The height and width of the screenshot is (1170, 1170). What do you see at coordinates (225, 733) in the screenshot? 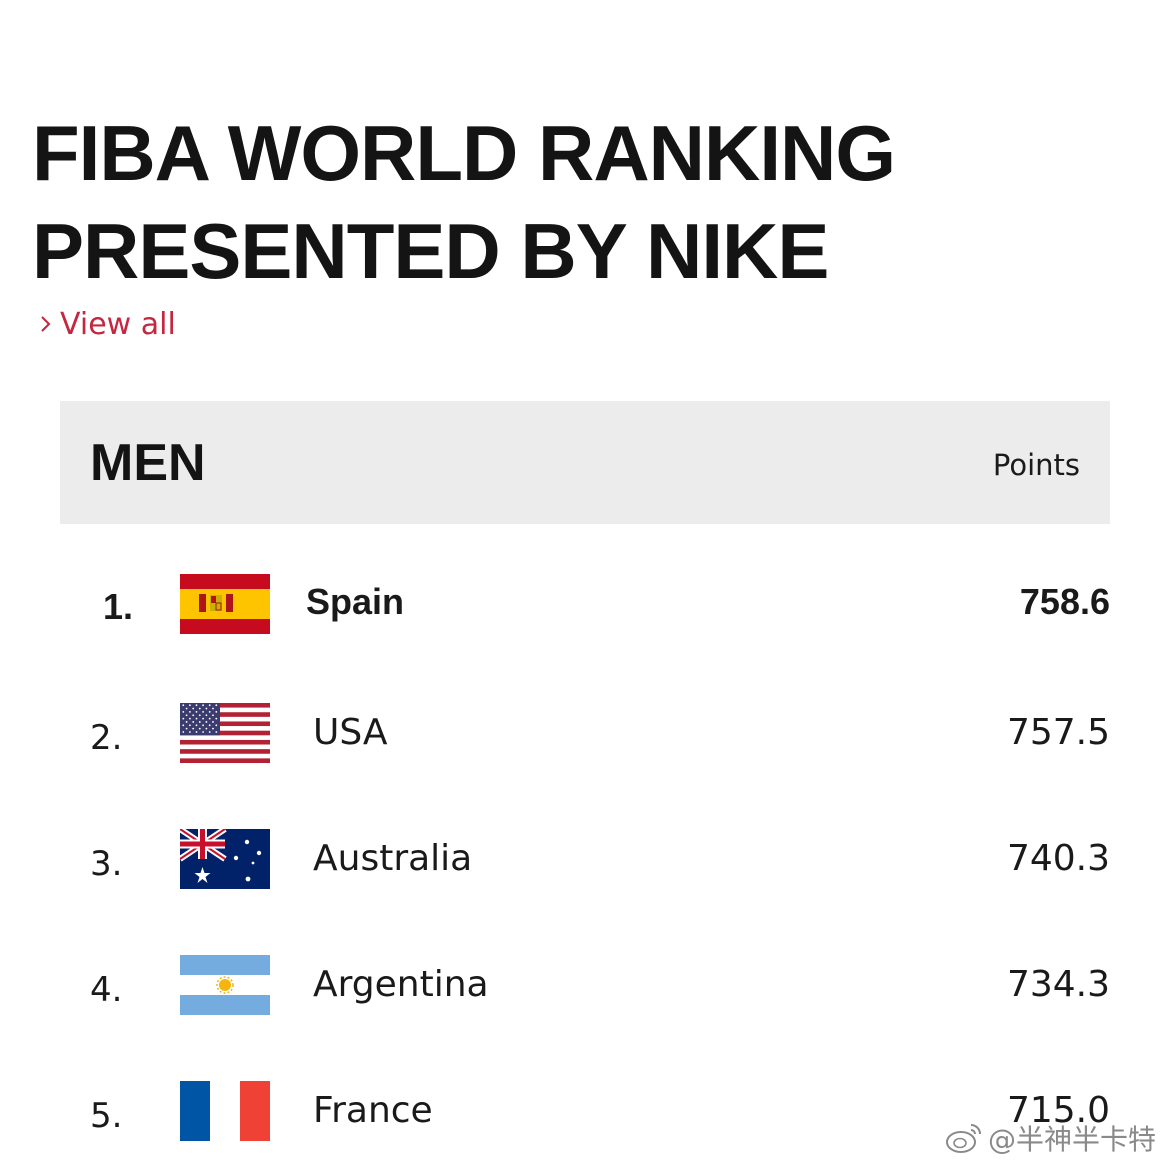
I see `usa-flag-icon` at bounding box center [225, 733].